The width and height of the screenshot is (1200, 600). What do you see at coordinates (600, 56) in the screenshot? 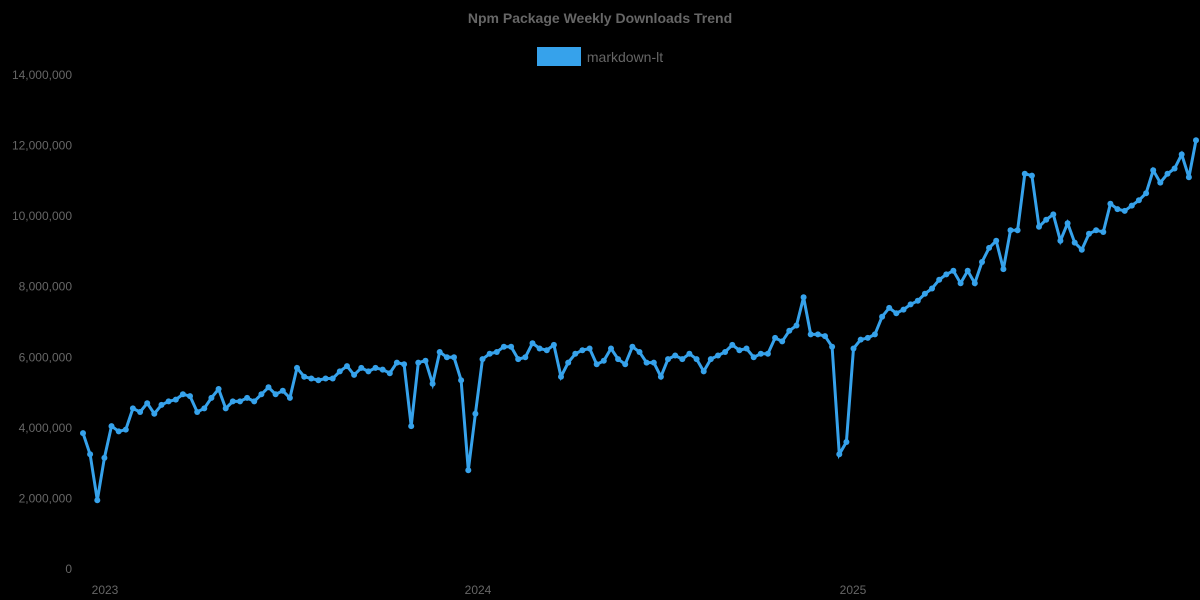
I see `legend: markdown-lt` at bounding box center [600, 56].